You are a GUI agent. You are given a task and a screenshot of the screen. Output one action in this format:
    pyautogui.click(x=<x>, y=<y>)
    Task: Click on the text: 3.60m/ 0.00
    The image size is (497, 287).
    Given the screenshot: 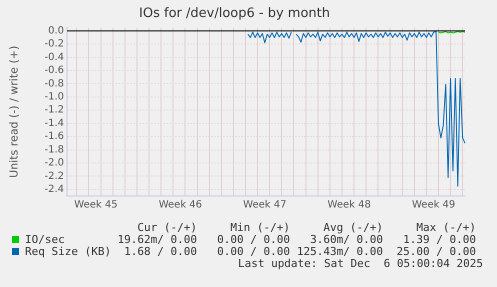 What is the action you would take?
    pyautogui.click(x=346, y=239)
    